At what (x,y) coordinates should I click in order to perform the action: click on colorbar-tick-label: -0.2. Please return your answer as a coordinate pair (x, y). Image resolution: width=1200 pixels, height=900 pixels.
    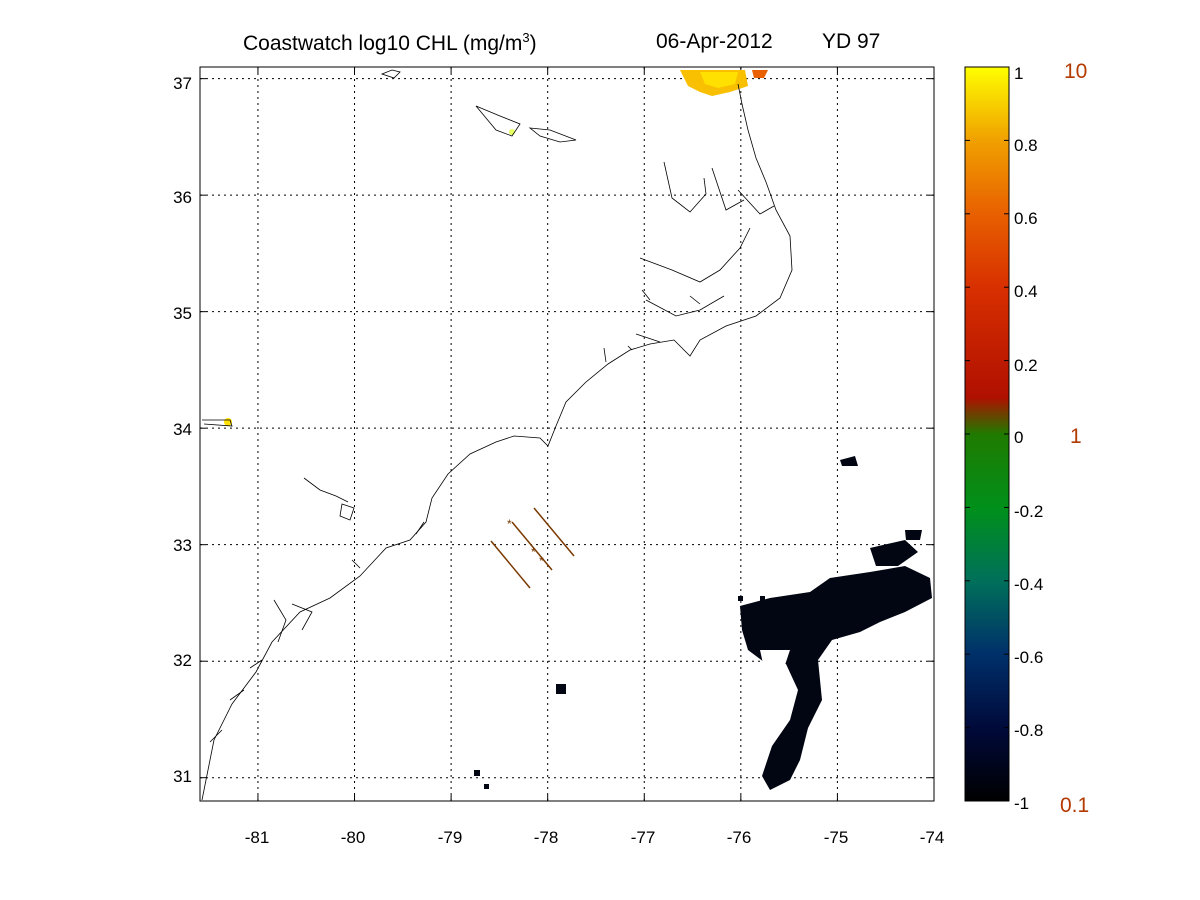
    Looking at the image, I should click on (1029, 511).